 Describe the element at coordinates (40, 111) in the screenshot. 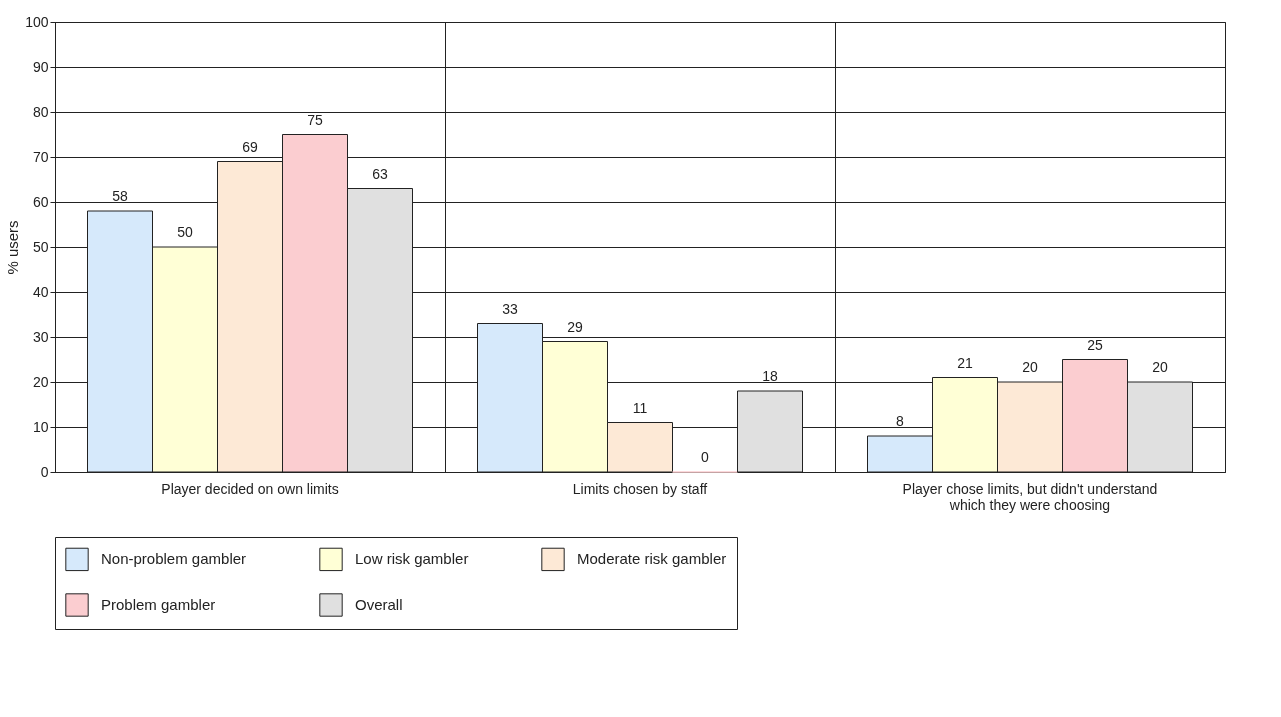

I see `y-tick-label: 80` at that location.